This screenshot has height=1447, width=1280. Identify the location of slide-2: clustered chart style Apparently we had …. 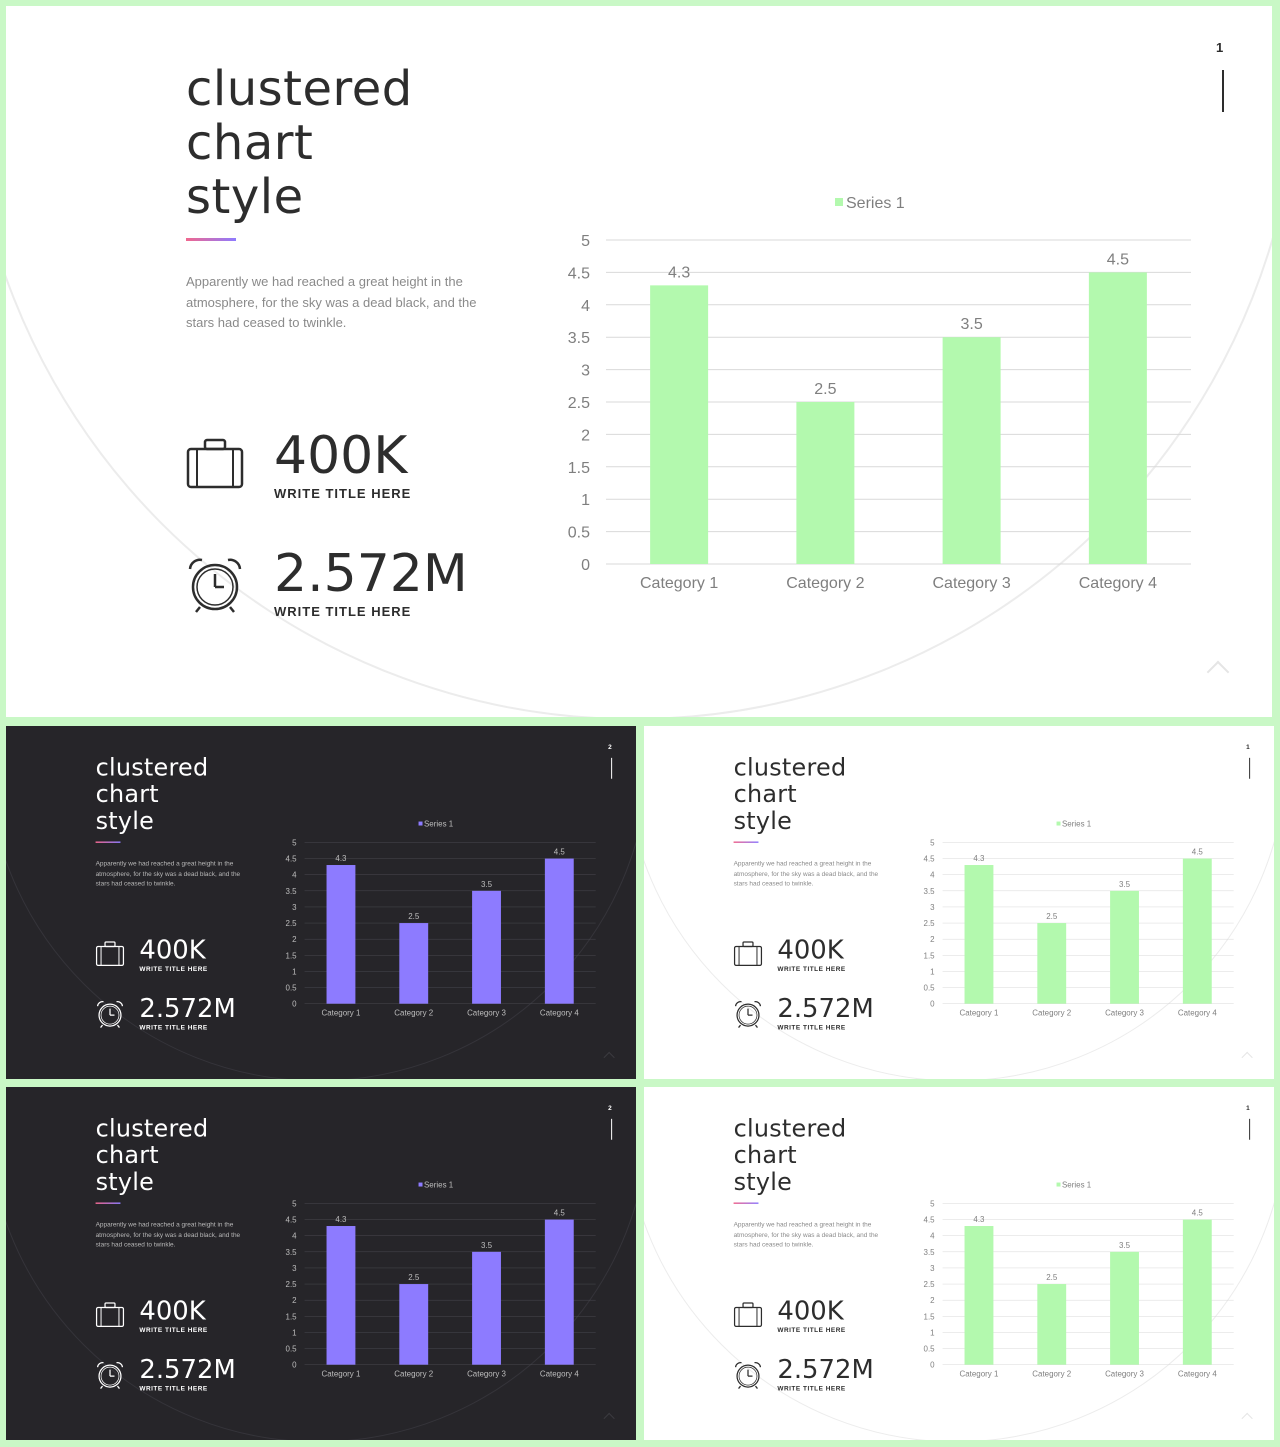
(321, 902).